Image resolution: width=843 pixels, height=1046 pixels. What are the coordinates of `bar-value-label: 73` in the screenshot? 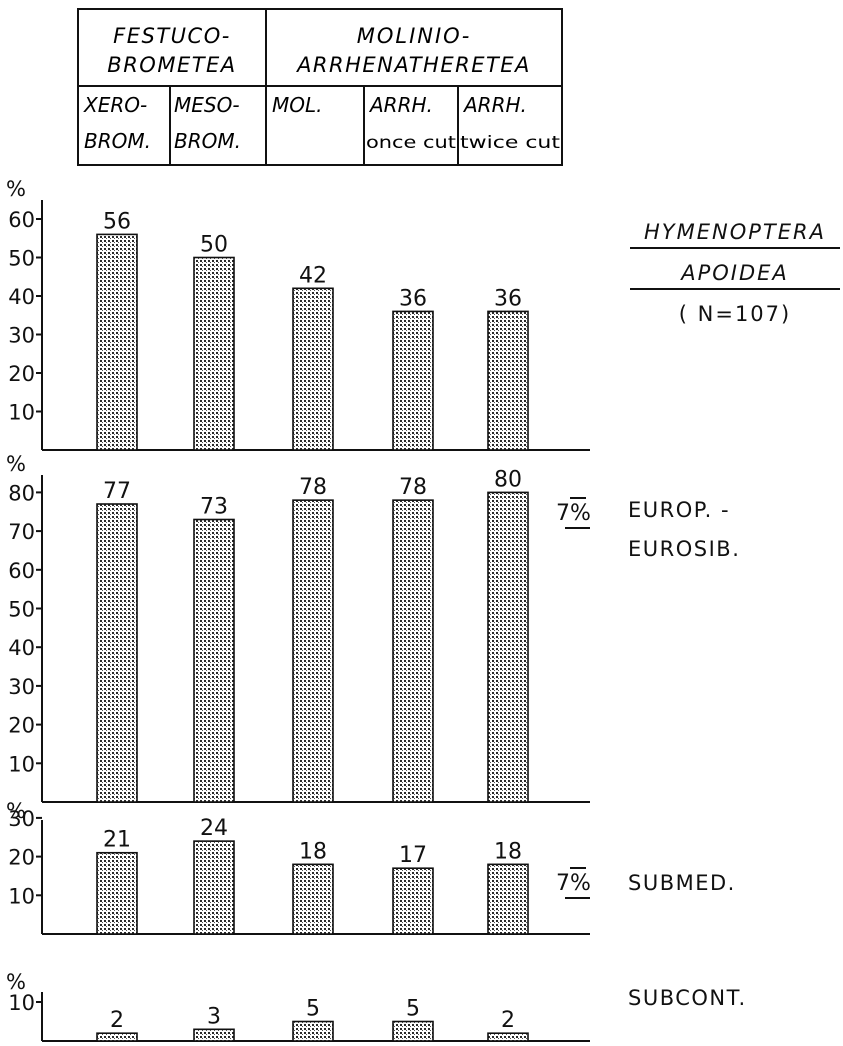 It's located at (214, 506).